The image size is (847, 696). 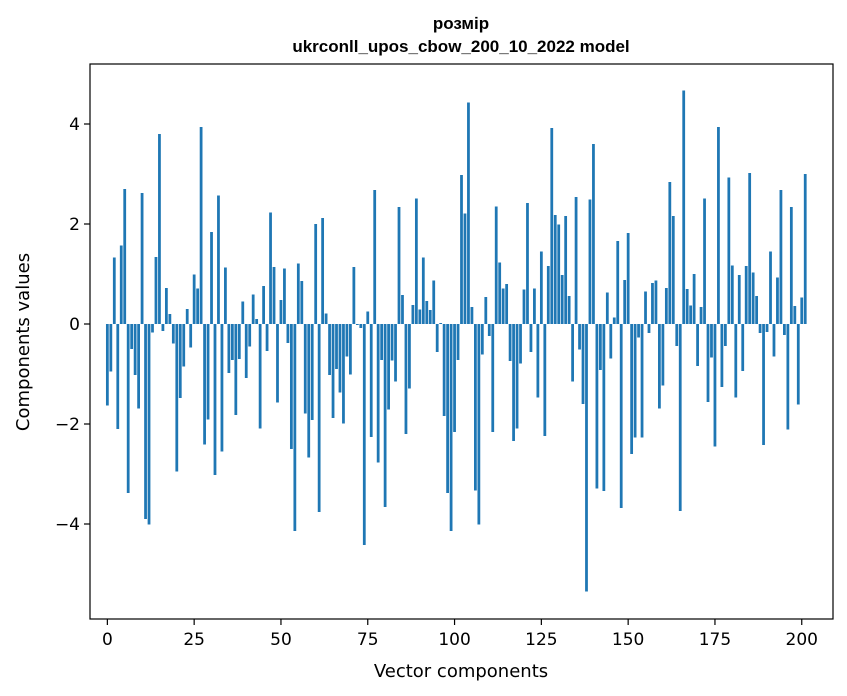 I want to click on x-axis-ticks: 0 25 50 75 100 125 150 175 200, so click(x=460, y=634).